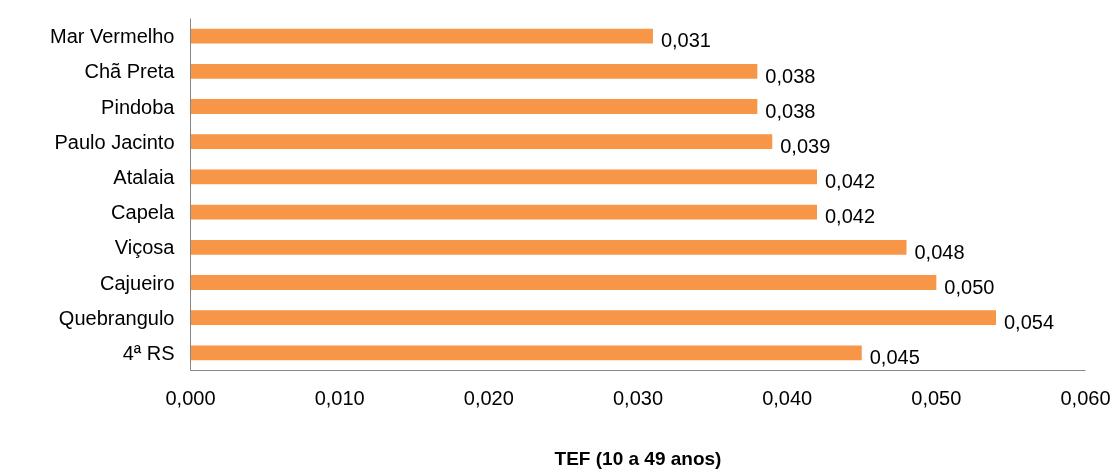 This screenshot has height=475, width=1118. Describe the element at coordinates (143, 212) in the screenshot. I see `y-tick-label: Capela` at that location.